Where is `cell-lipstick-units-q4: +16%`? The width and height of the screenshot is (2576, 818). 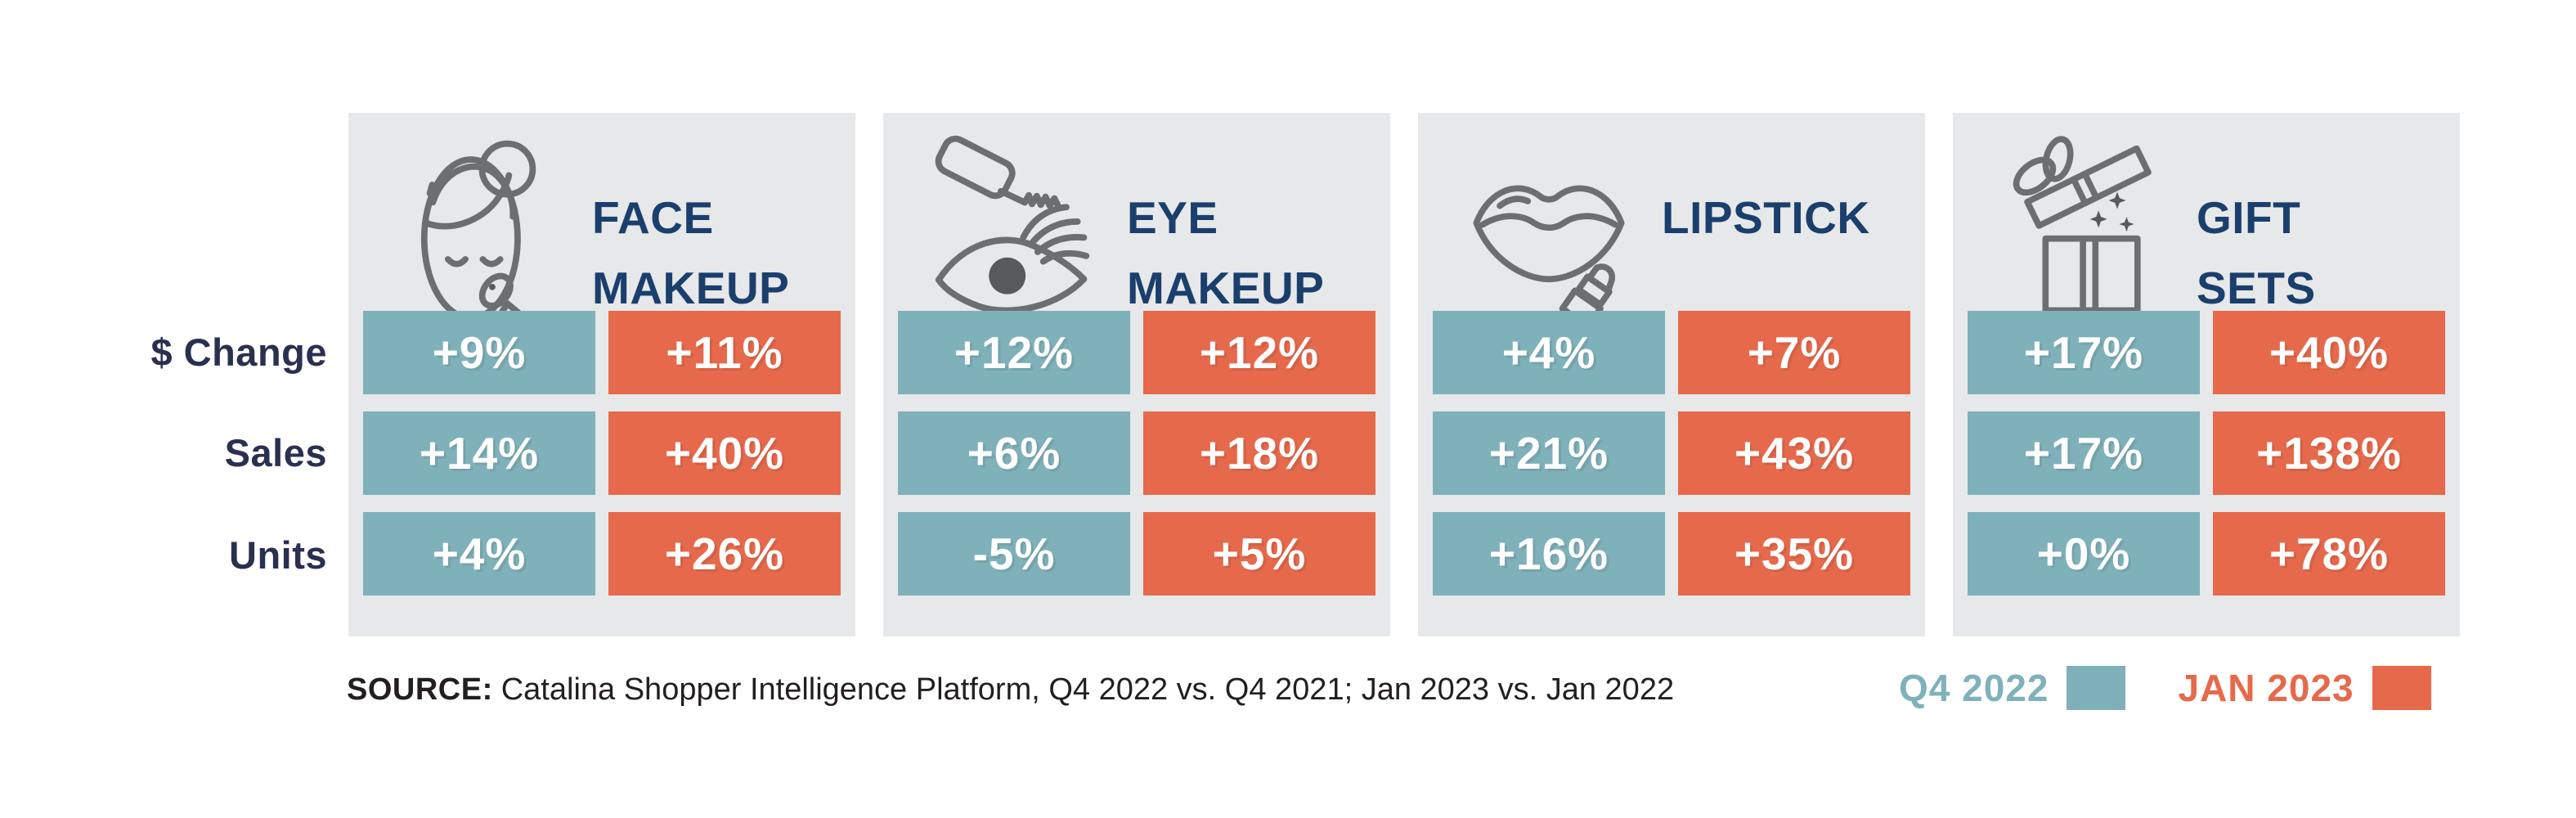
cell-lipstick-units-q4: +16% is located at coordinates (1549, 554).